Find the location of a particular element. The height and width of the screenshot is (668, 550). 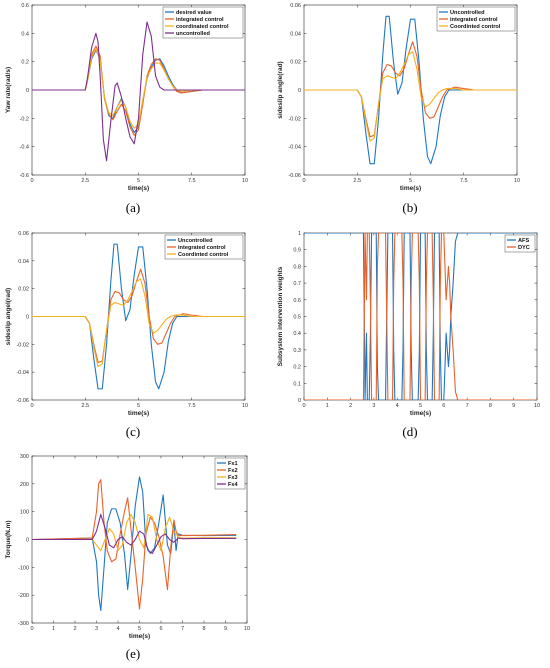

series-line-afs is located at coordinates (420, 316).